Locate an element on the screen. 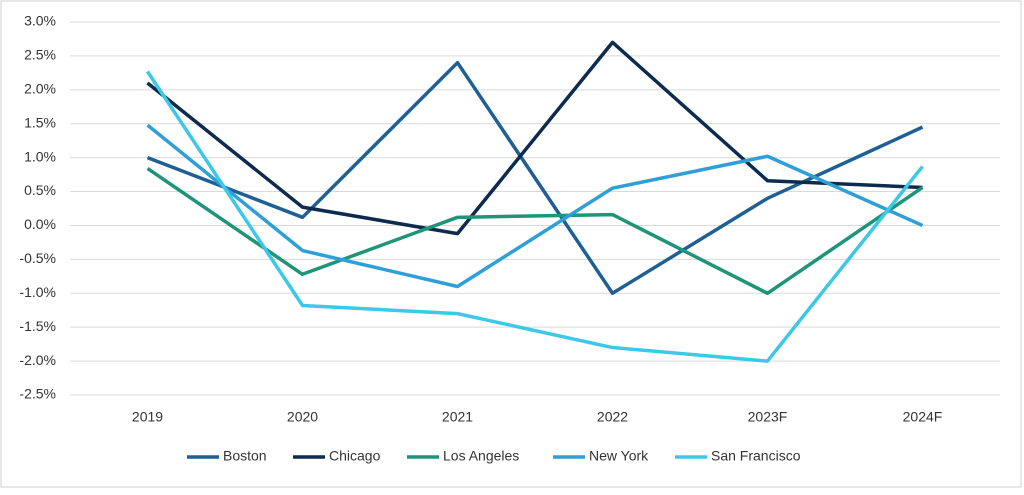 The height and width of the screenshot is (495, 1024). y-tick-label: 2.0% is located at coordinates (40, 89).